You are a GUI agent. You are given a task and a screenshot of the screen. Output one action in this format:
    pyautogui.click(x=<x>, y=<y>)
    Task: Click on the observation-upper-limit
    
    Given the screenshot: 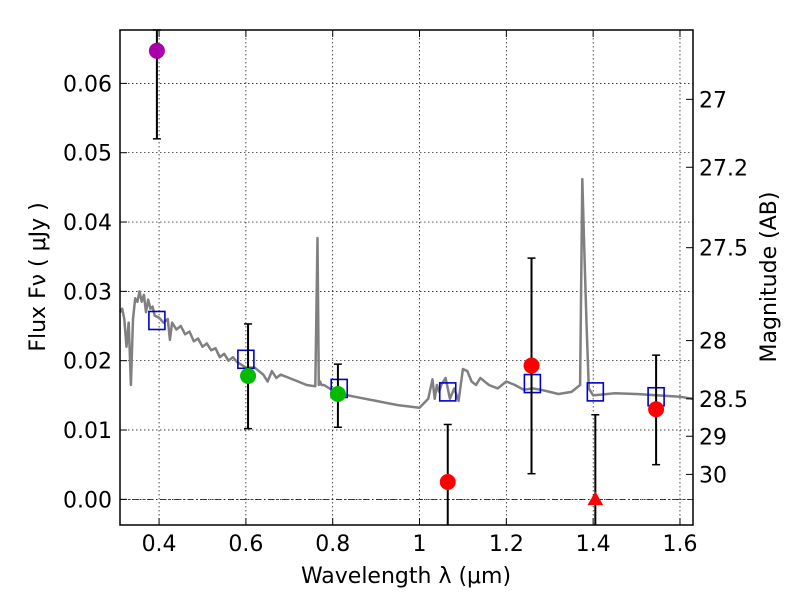 What is the action you would take?
    pyautogui.click(x=595, y=498)
    